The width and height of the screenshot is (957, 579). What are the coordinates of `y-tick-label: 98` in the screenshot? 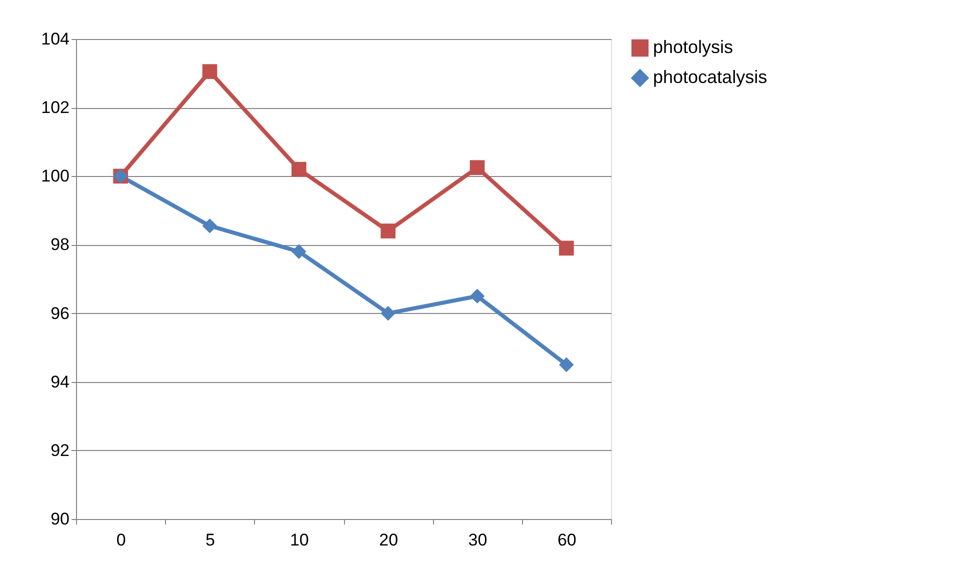 It's located at (60, 244).